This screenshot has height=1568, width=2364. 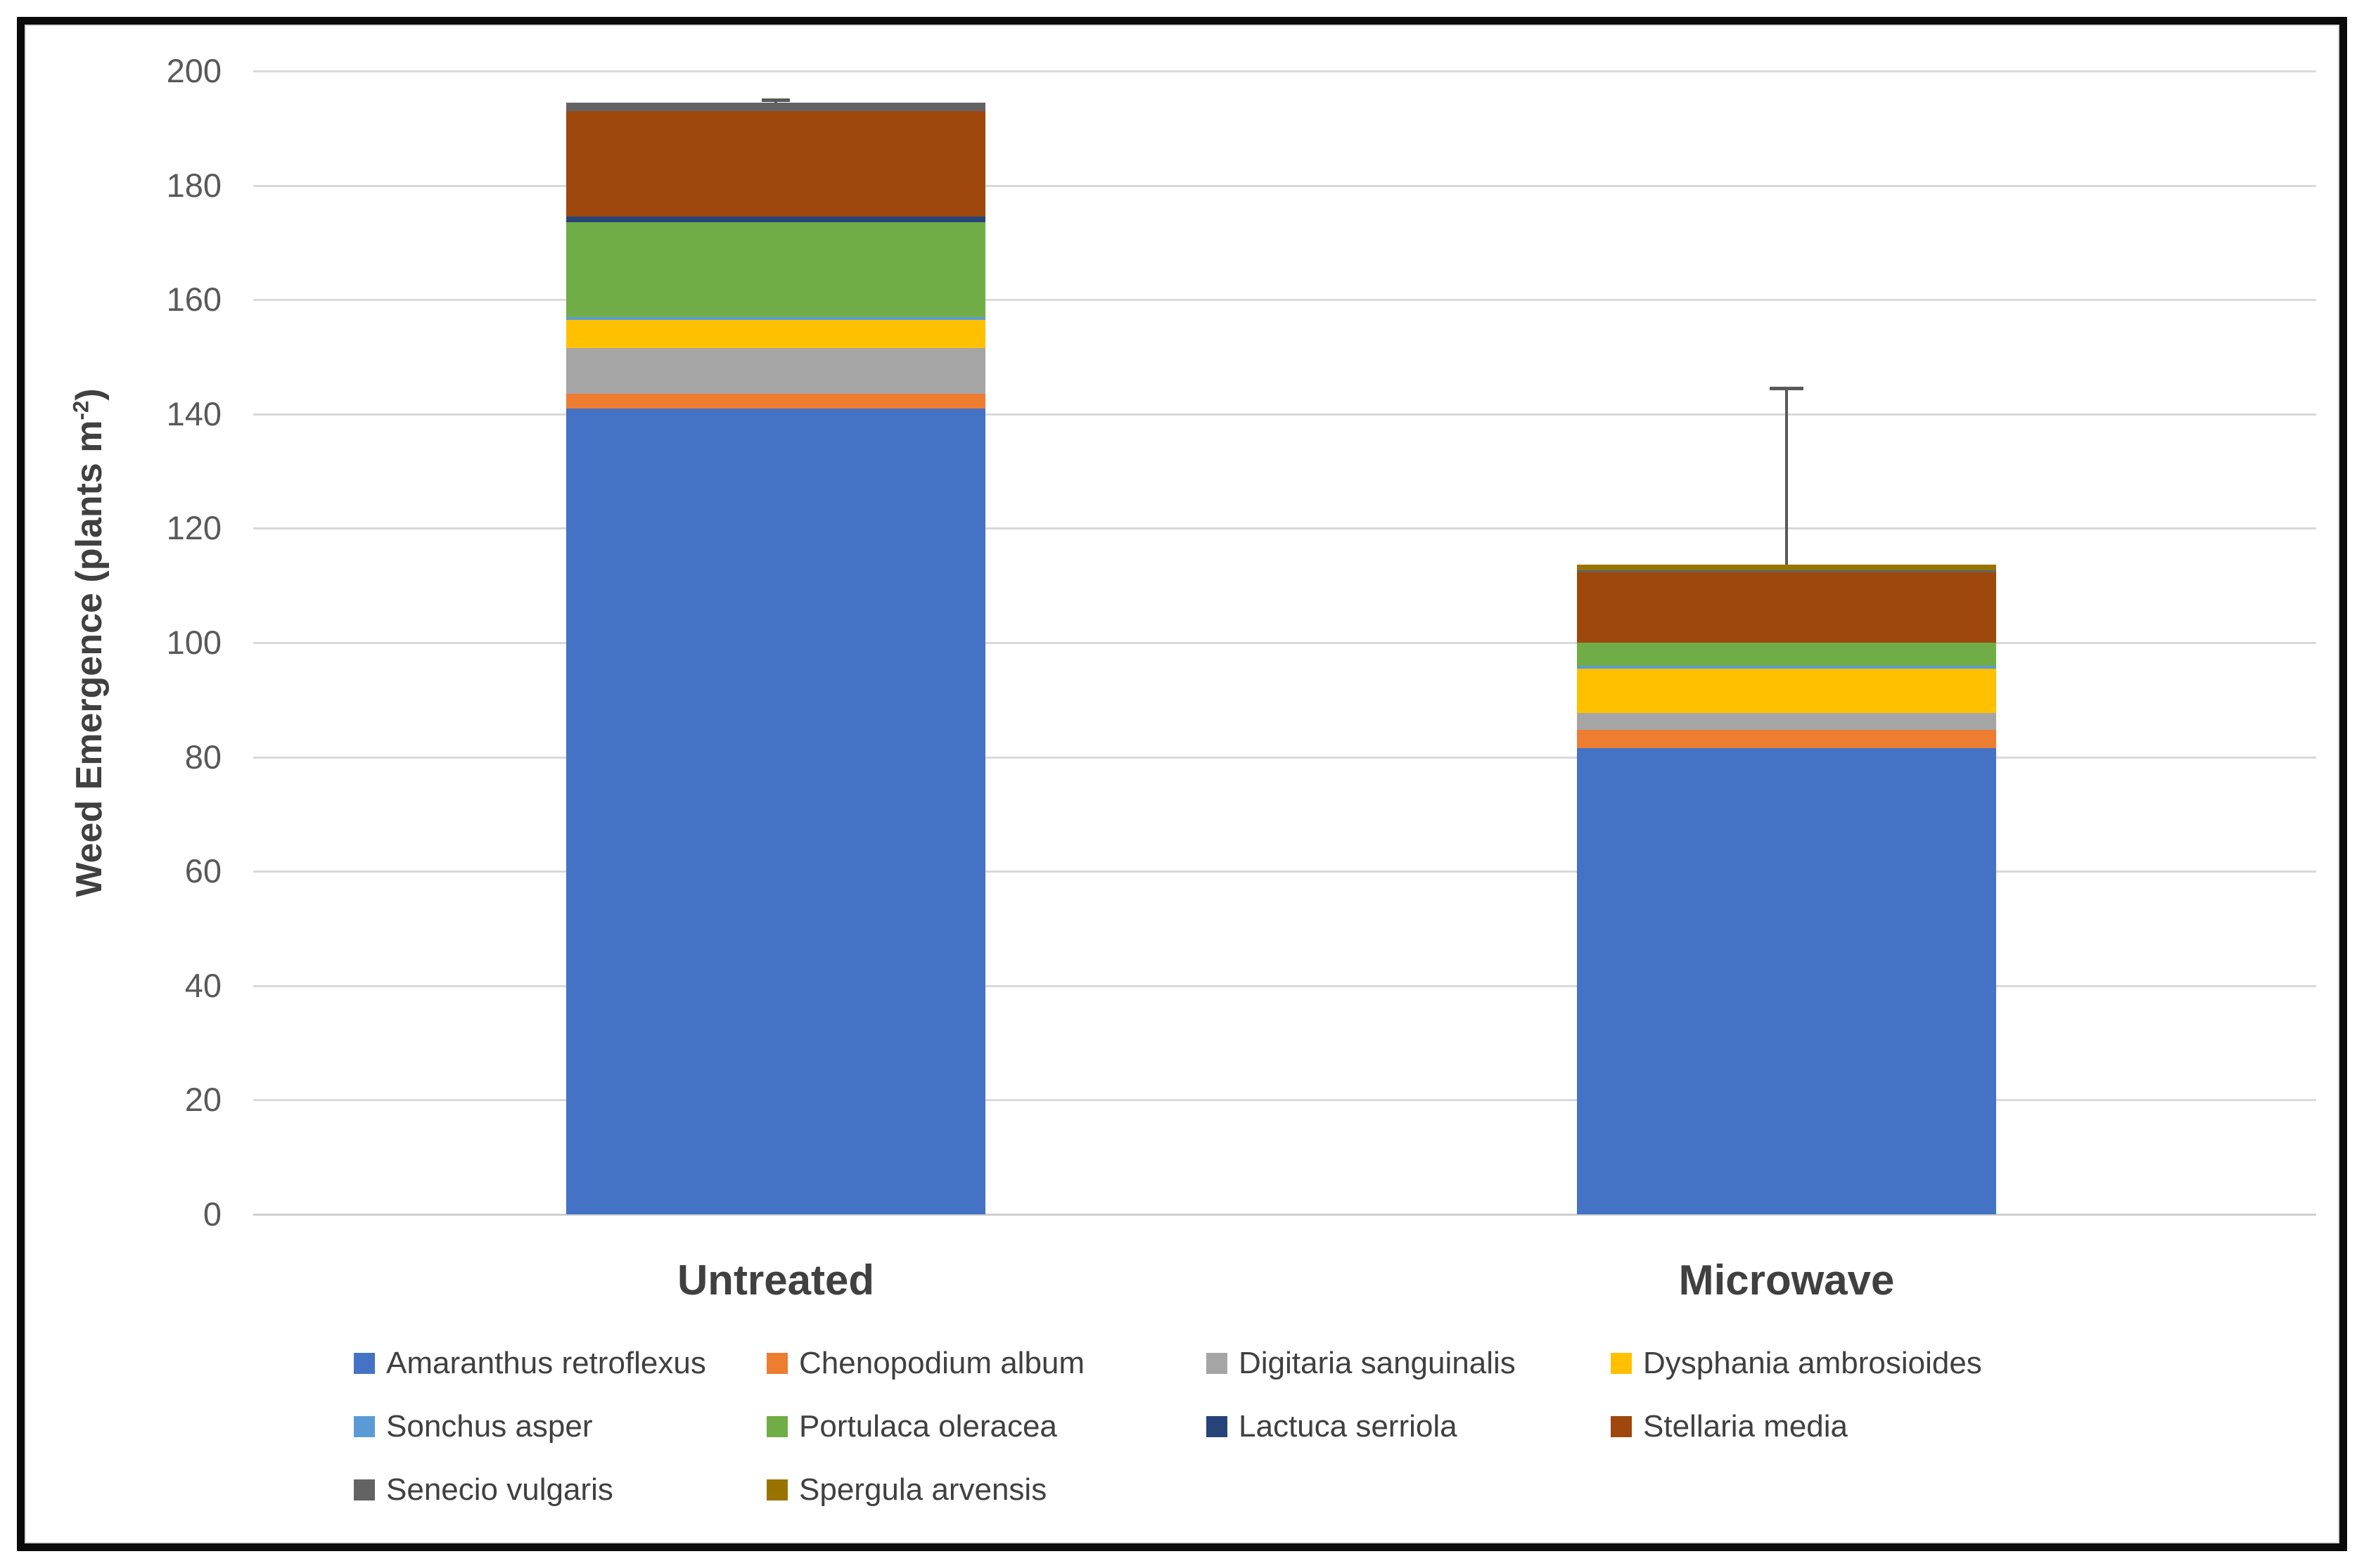 I want to click on legend-item-portulaca-oleracea: Portulaca oleracea, so click(x=912, y=1426).